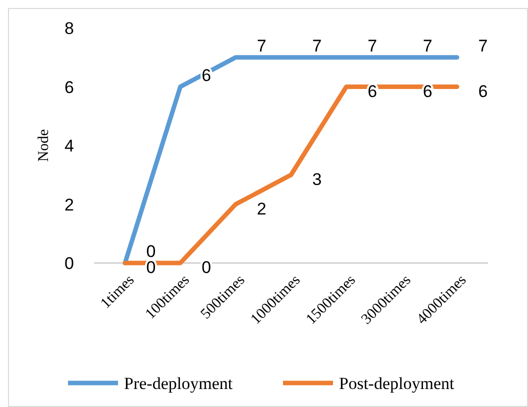 The width and height of the screenshot is (528, 407). Describe the element at coordinates (69, 146) in the screenshot. I see `y-tick-label: 4` at that location.